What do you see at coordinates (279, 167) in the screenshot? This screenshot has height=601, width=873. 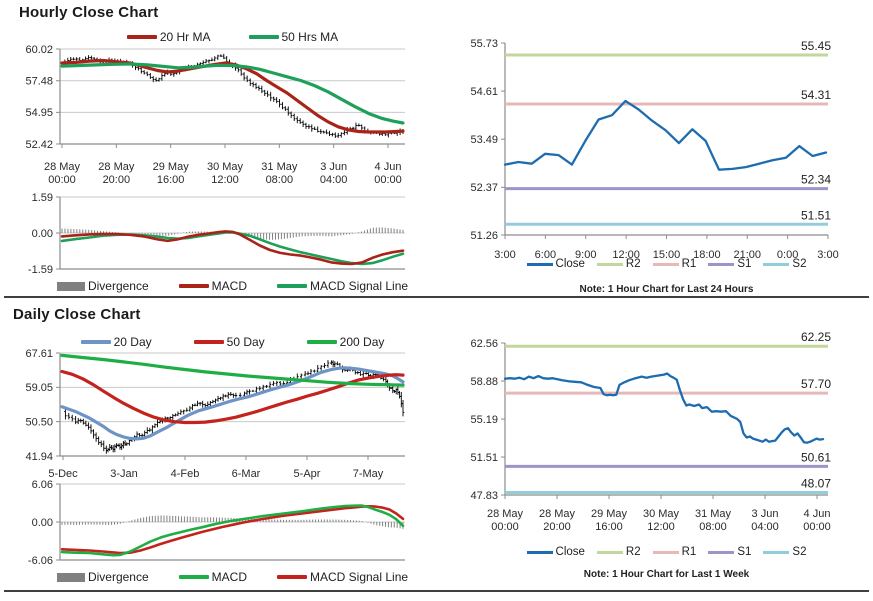 I see `svg-text: 31 May` at bounding box center [279, 167].